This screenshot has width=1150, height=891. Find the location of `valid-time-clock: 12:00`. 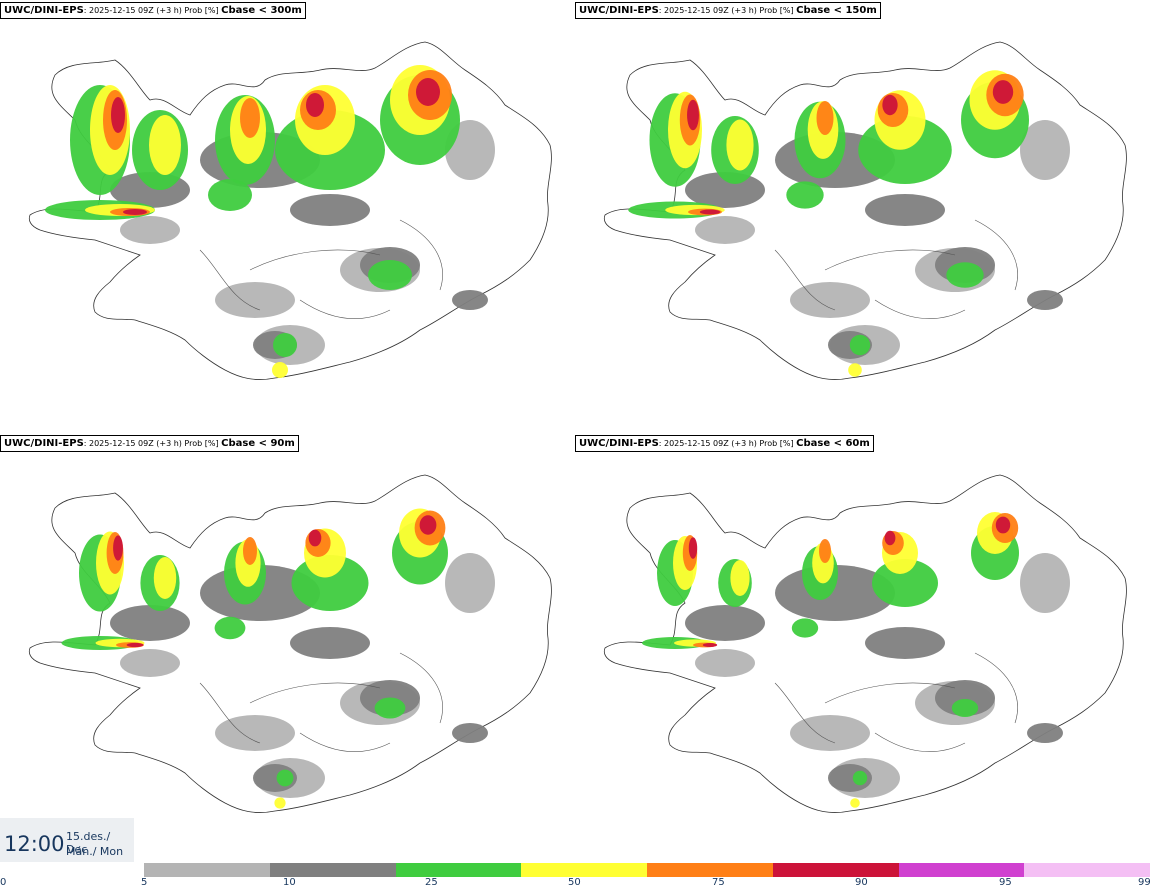

valid-time-clock: 12:00 is located at coordinates (34, 844).